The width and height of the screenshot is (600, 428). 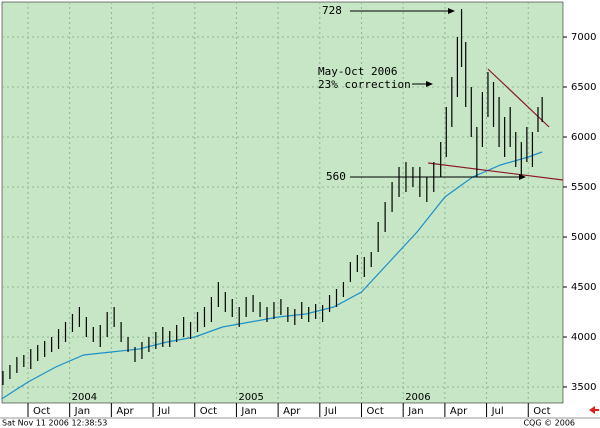 What do you see at coordinates (357, 71) in the screenshot?
I see `annotation: May-Oct 2006` at bounding box center [357, 71].